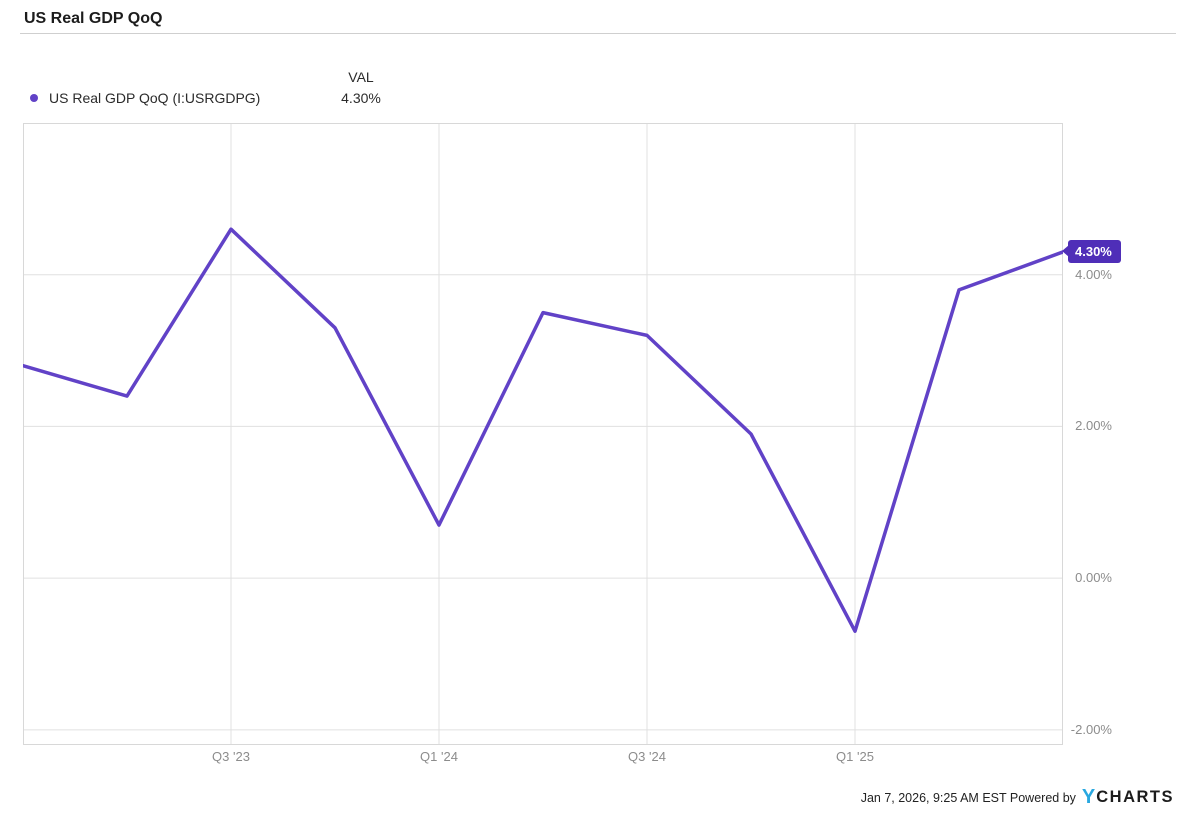 This screenshot has height=827, width=1196. What do you see at coordinates (361, 98) in the screenshot?
I see `legend-series-value: 4.30%` at bounding box center [361, 98].